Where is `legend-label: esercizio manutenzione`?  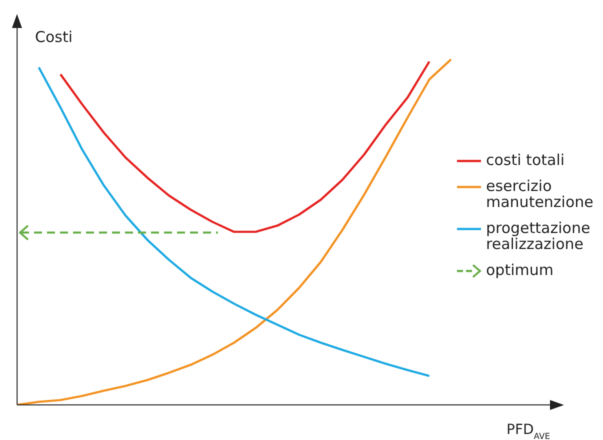
legend-label: esercizio manutenzione is located at coordinates (540, 194).